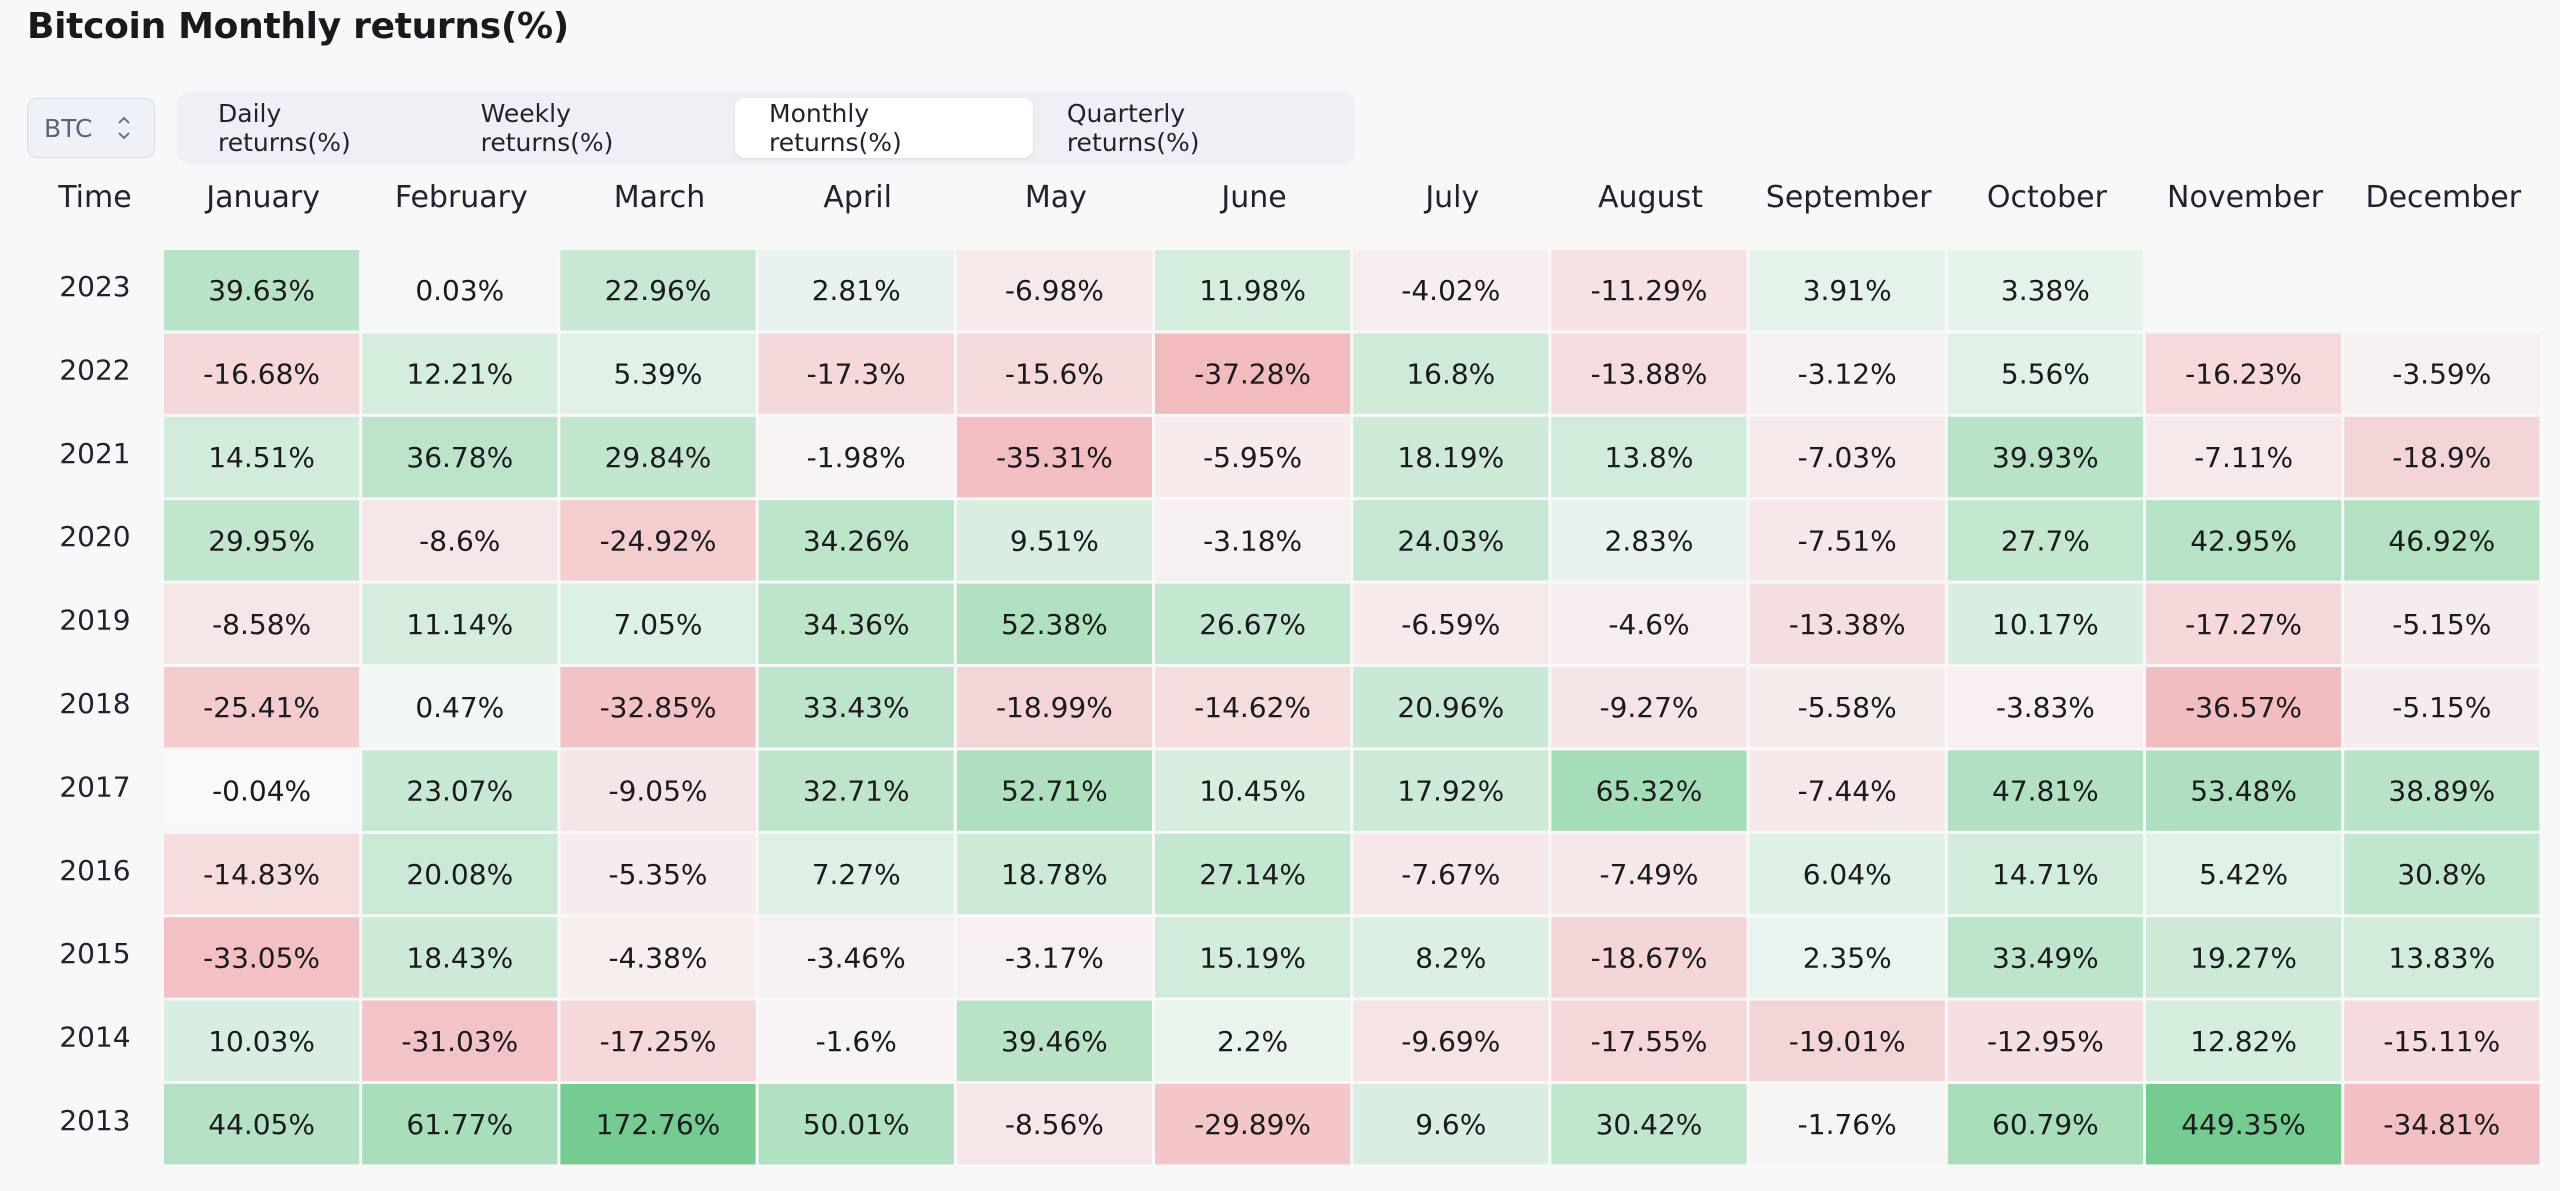 The image size is (2560, 1191). Describe the element at coordinates (1054, 791) in the screenshot. I see `cell-value-label: 52.71%` at that location.